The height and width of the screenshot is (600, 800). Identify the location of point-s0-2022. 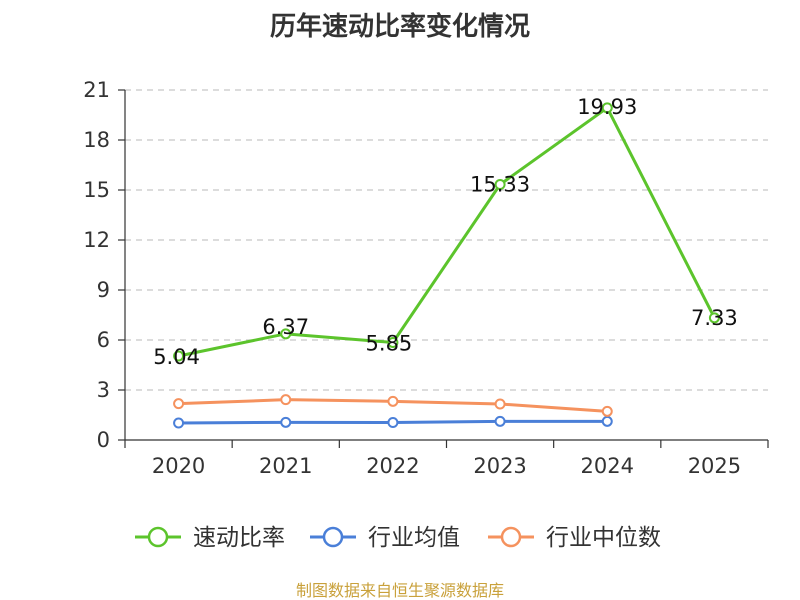
(393, 342).